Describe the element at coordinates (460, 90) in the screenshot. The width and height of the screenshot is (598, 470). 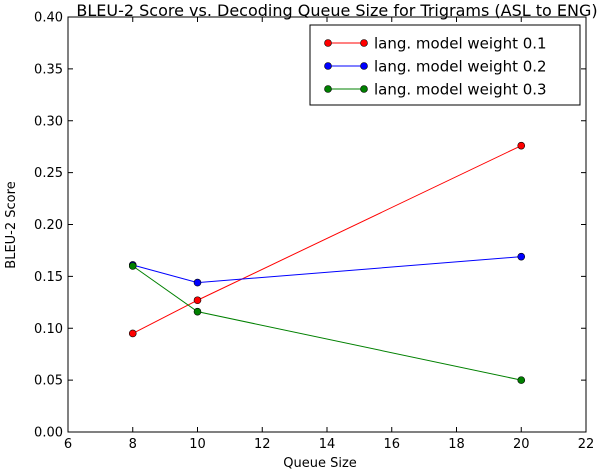
I see `legend-label: lang. model weight 0.3` at that location.